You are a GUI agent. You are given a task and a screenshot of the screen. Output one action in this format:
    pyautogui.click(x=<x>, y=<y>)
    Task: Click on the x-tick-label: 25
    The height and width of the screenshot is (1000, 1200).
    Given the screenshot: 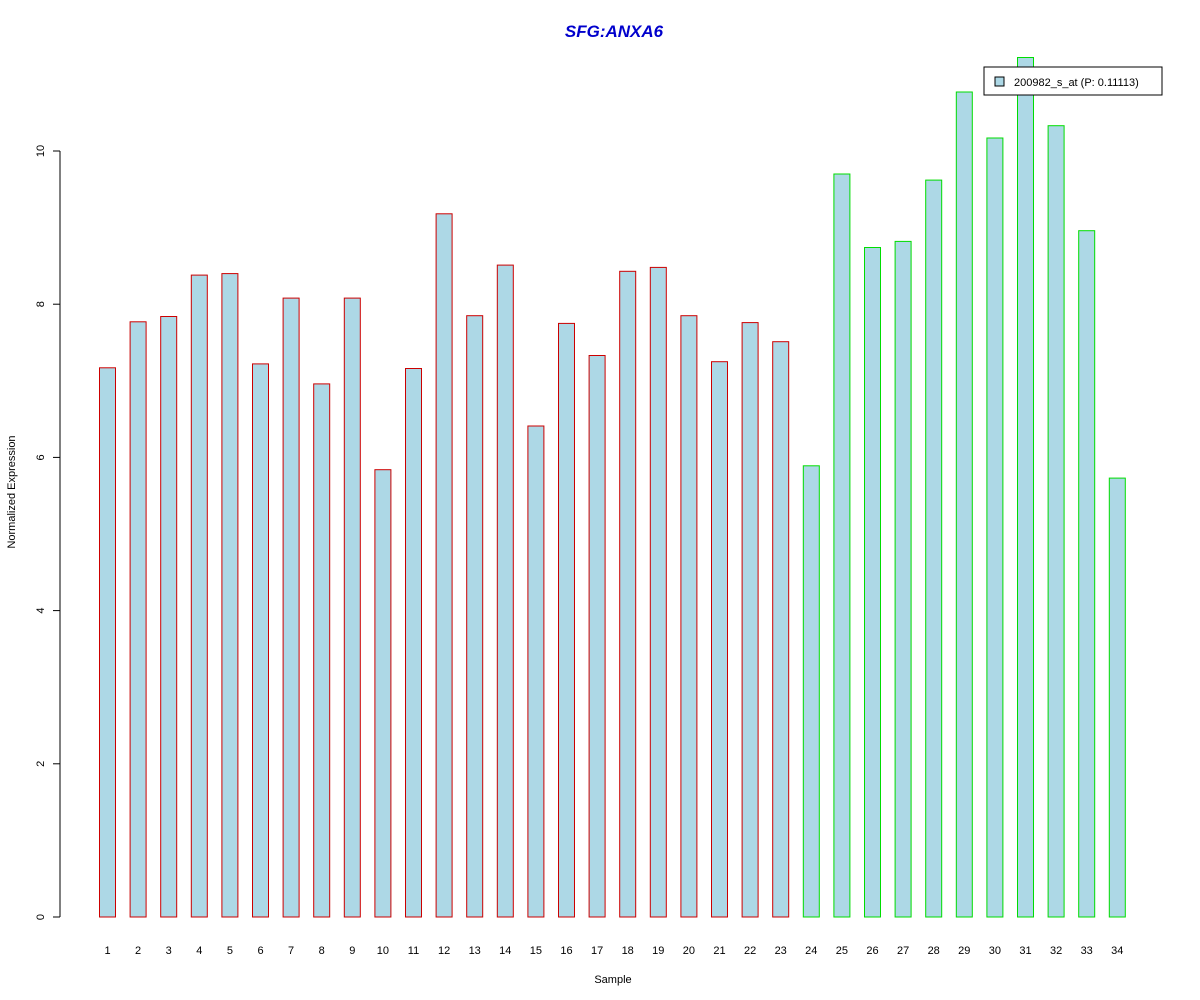 What is the action you would take?
    pyautogui.click(x=842, y=951)
    